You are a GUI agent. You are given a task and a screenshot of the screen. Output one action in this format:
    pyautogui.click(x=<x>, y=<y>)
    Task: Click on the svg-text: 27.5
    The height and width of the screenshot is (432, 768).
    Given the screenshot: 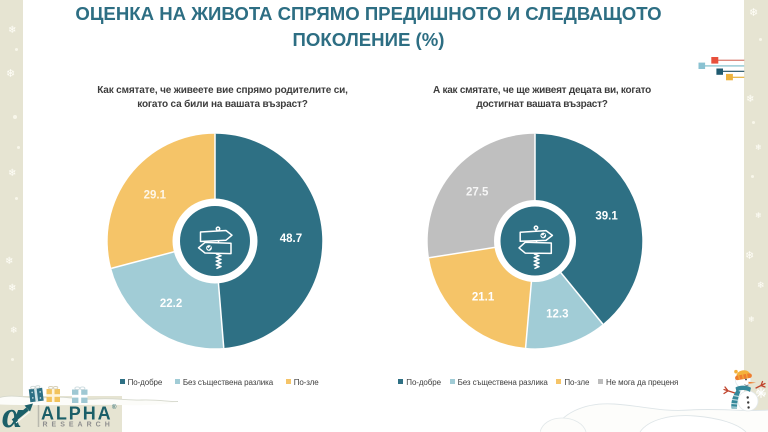 What is the action you would take?
    pyautogui.click(x=477, y=192)
    